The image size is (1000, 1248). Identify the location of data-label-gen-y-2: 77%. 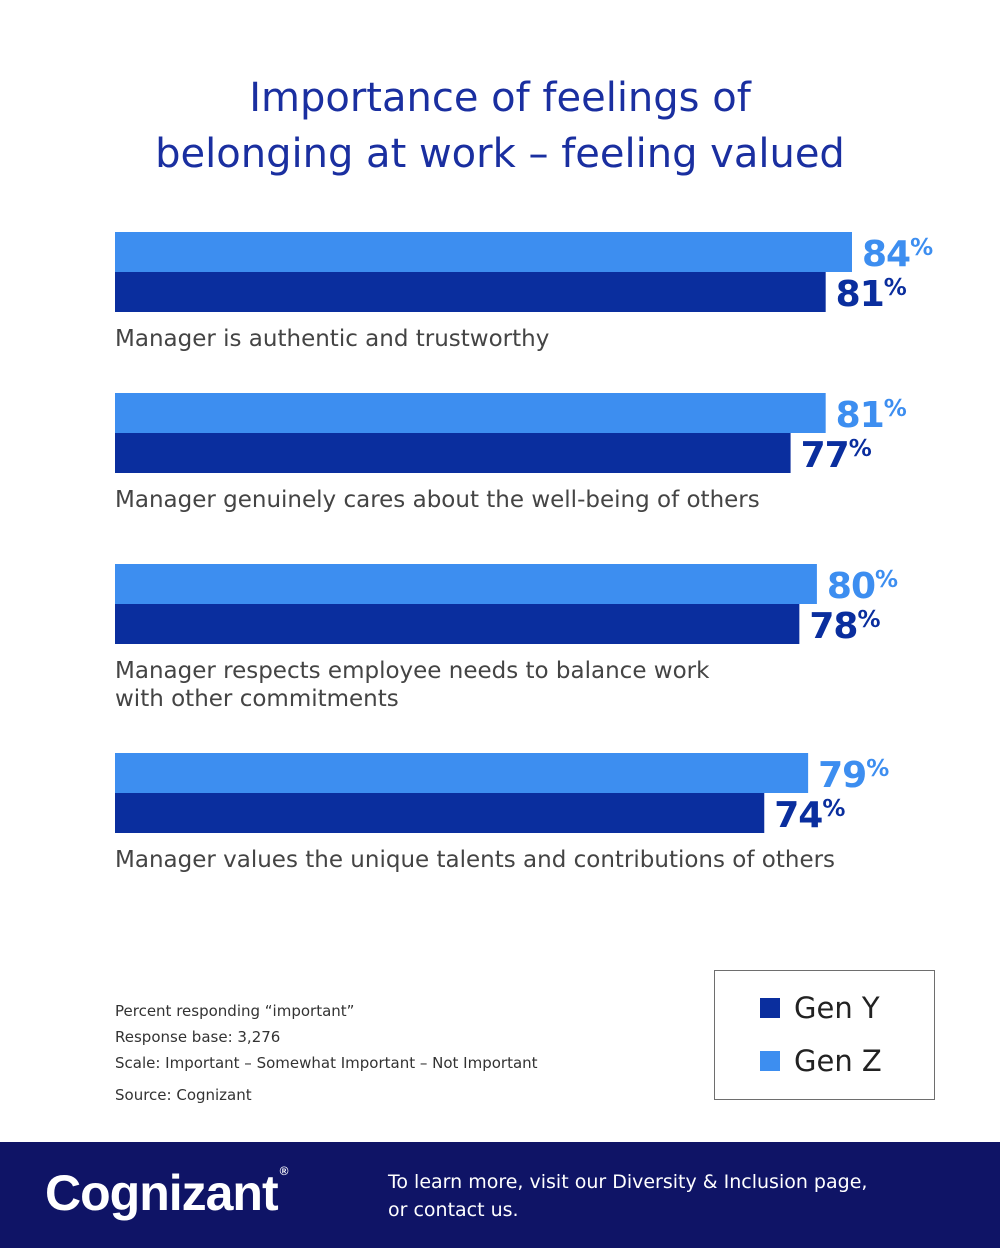
(836, 455).